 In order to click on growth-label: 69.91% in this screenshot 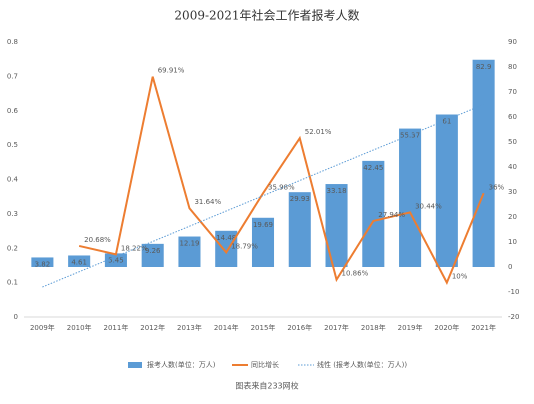, I will do `click(171, 71)`.